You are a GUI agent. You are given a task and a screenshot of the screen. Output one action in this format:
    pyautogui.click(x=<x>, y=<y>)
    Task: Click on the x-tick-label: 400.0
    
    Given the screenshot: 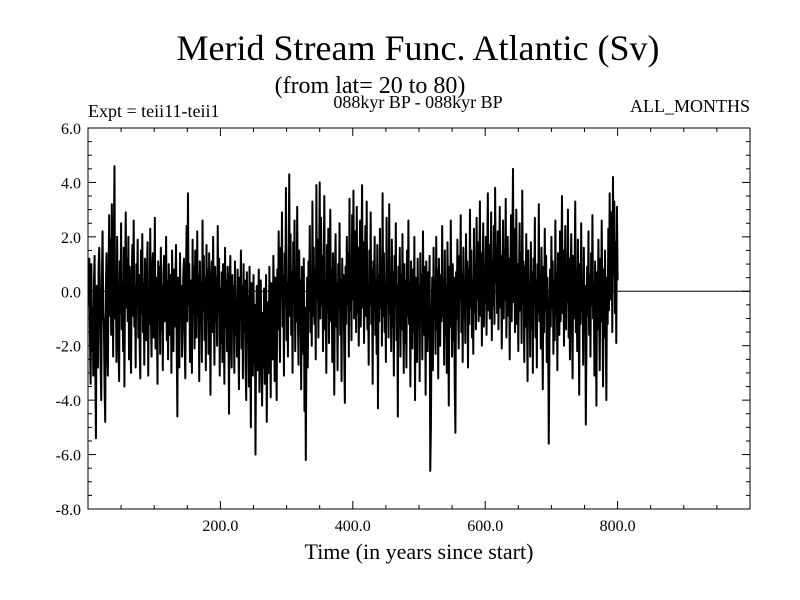 What is the action you would take?
    pyautogui.click(x=353, y=526)
    